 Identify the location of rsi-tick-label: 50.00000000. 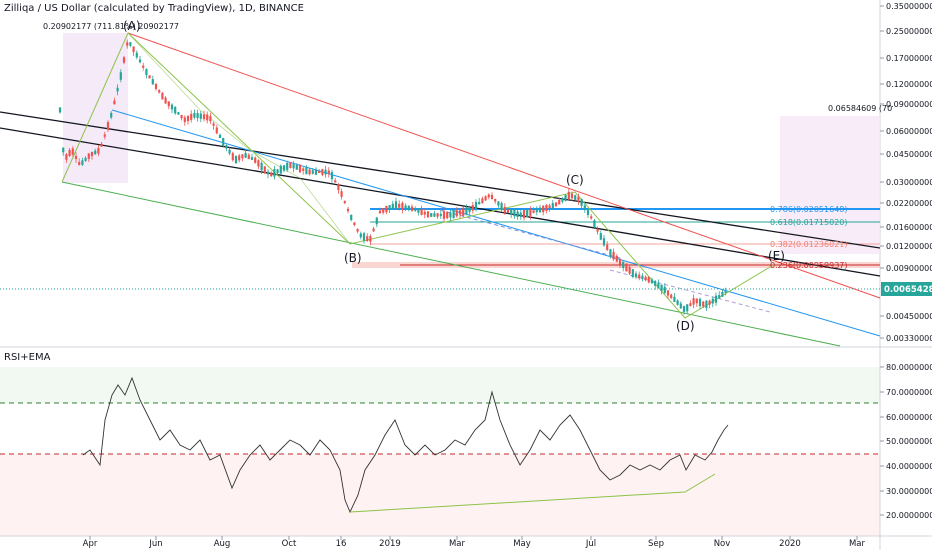
(909, 441).